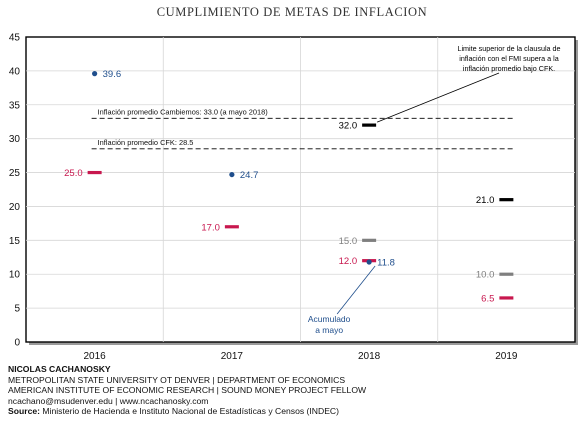 This screenshot has width=584, height=424. What do you see at coordinates (210, 227) in the screenshot?
I see `data-label: 17.0` at bounding box center [210, 227].